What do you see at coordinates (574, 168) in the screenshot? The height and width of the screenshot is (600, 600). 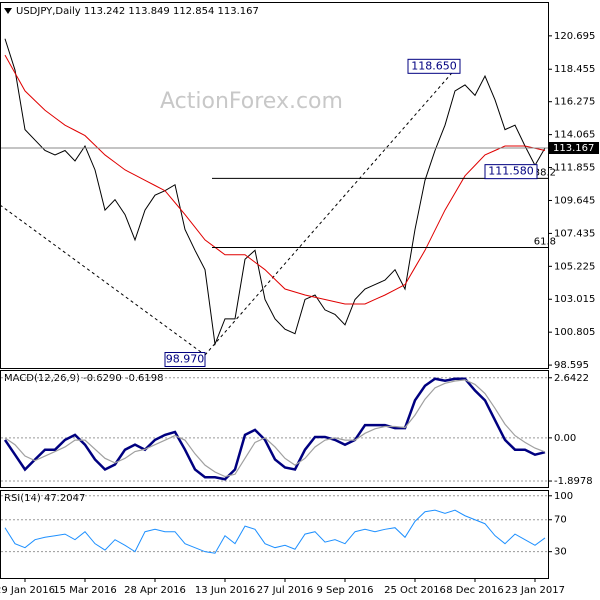 I see `y-tick-label: 111.855` at bounding box center [574, 168].